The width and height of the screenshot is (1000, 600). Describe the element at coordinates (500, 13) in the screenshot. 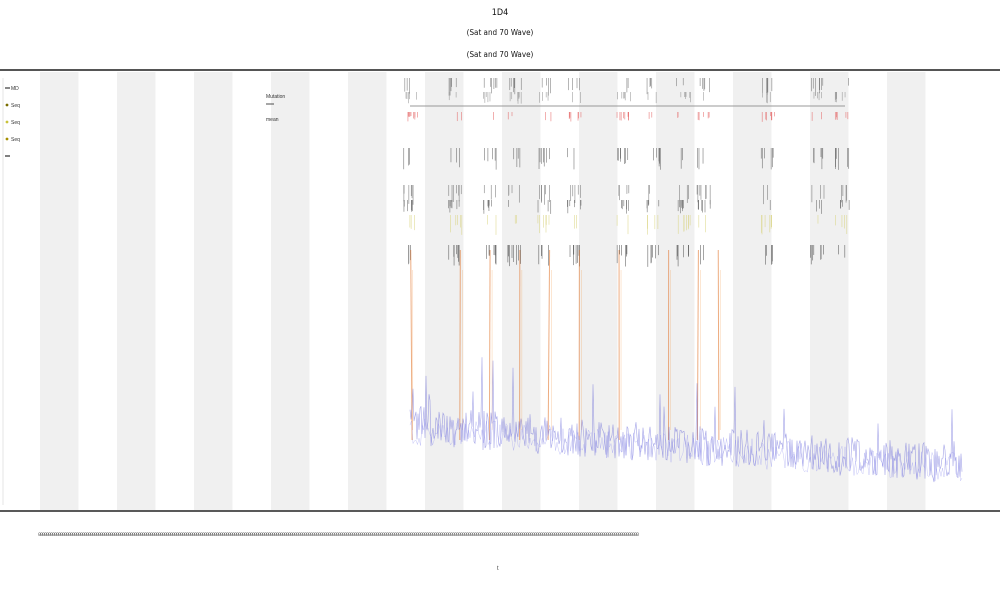

I see `chart-title: 1D4` at that location.